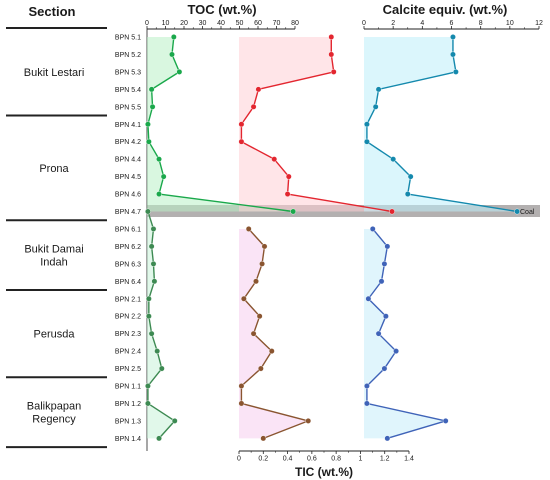 The height and width of the screenshot is (480, 550). Describe the element at coordinates (128, 317) in the screenshot. I see `sample-label-bpn-2-2: BPN 2.2` at that location.